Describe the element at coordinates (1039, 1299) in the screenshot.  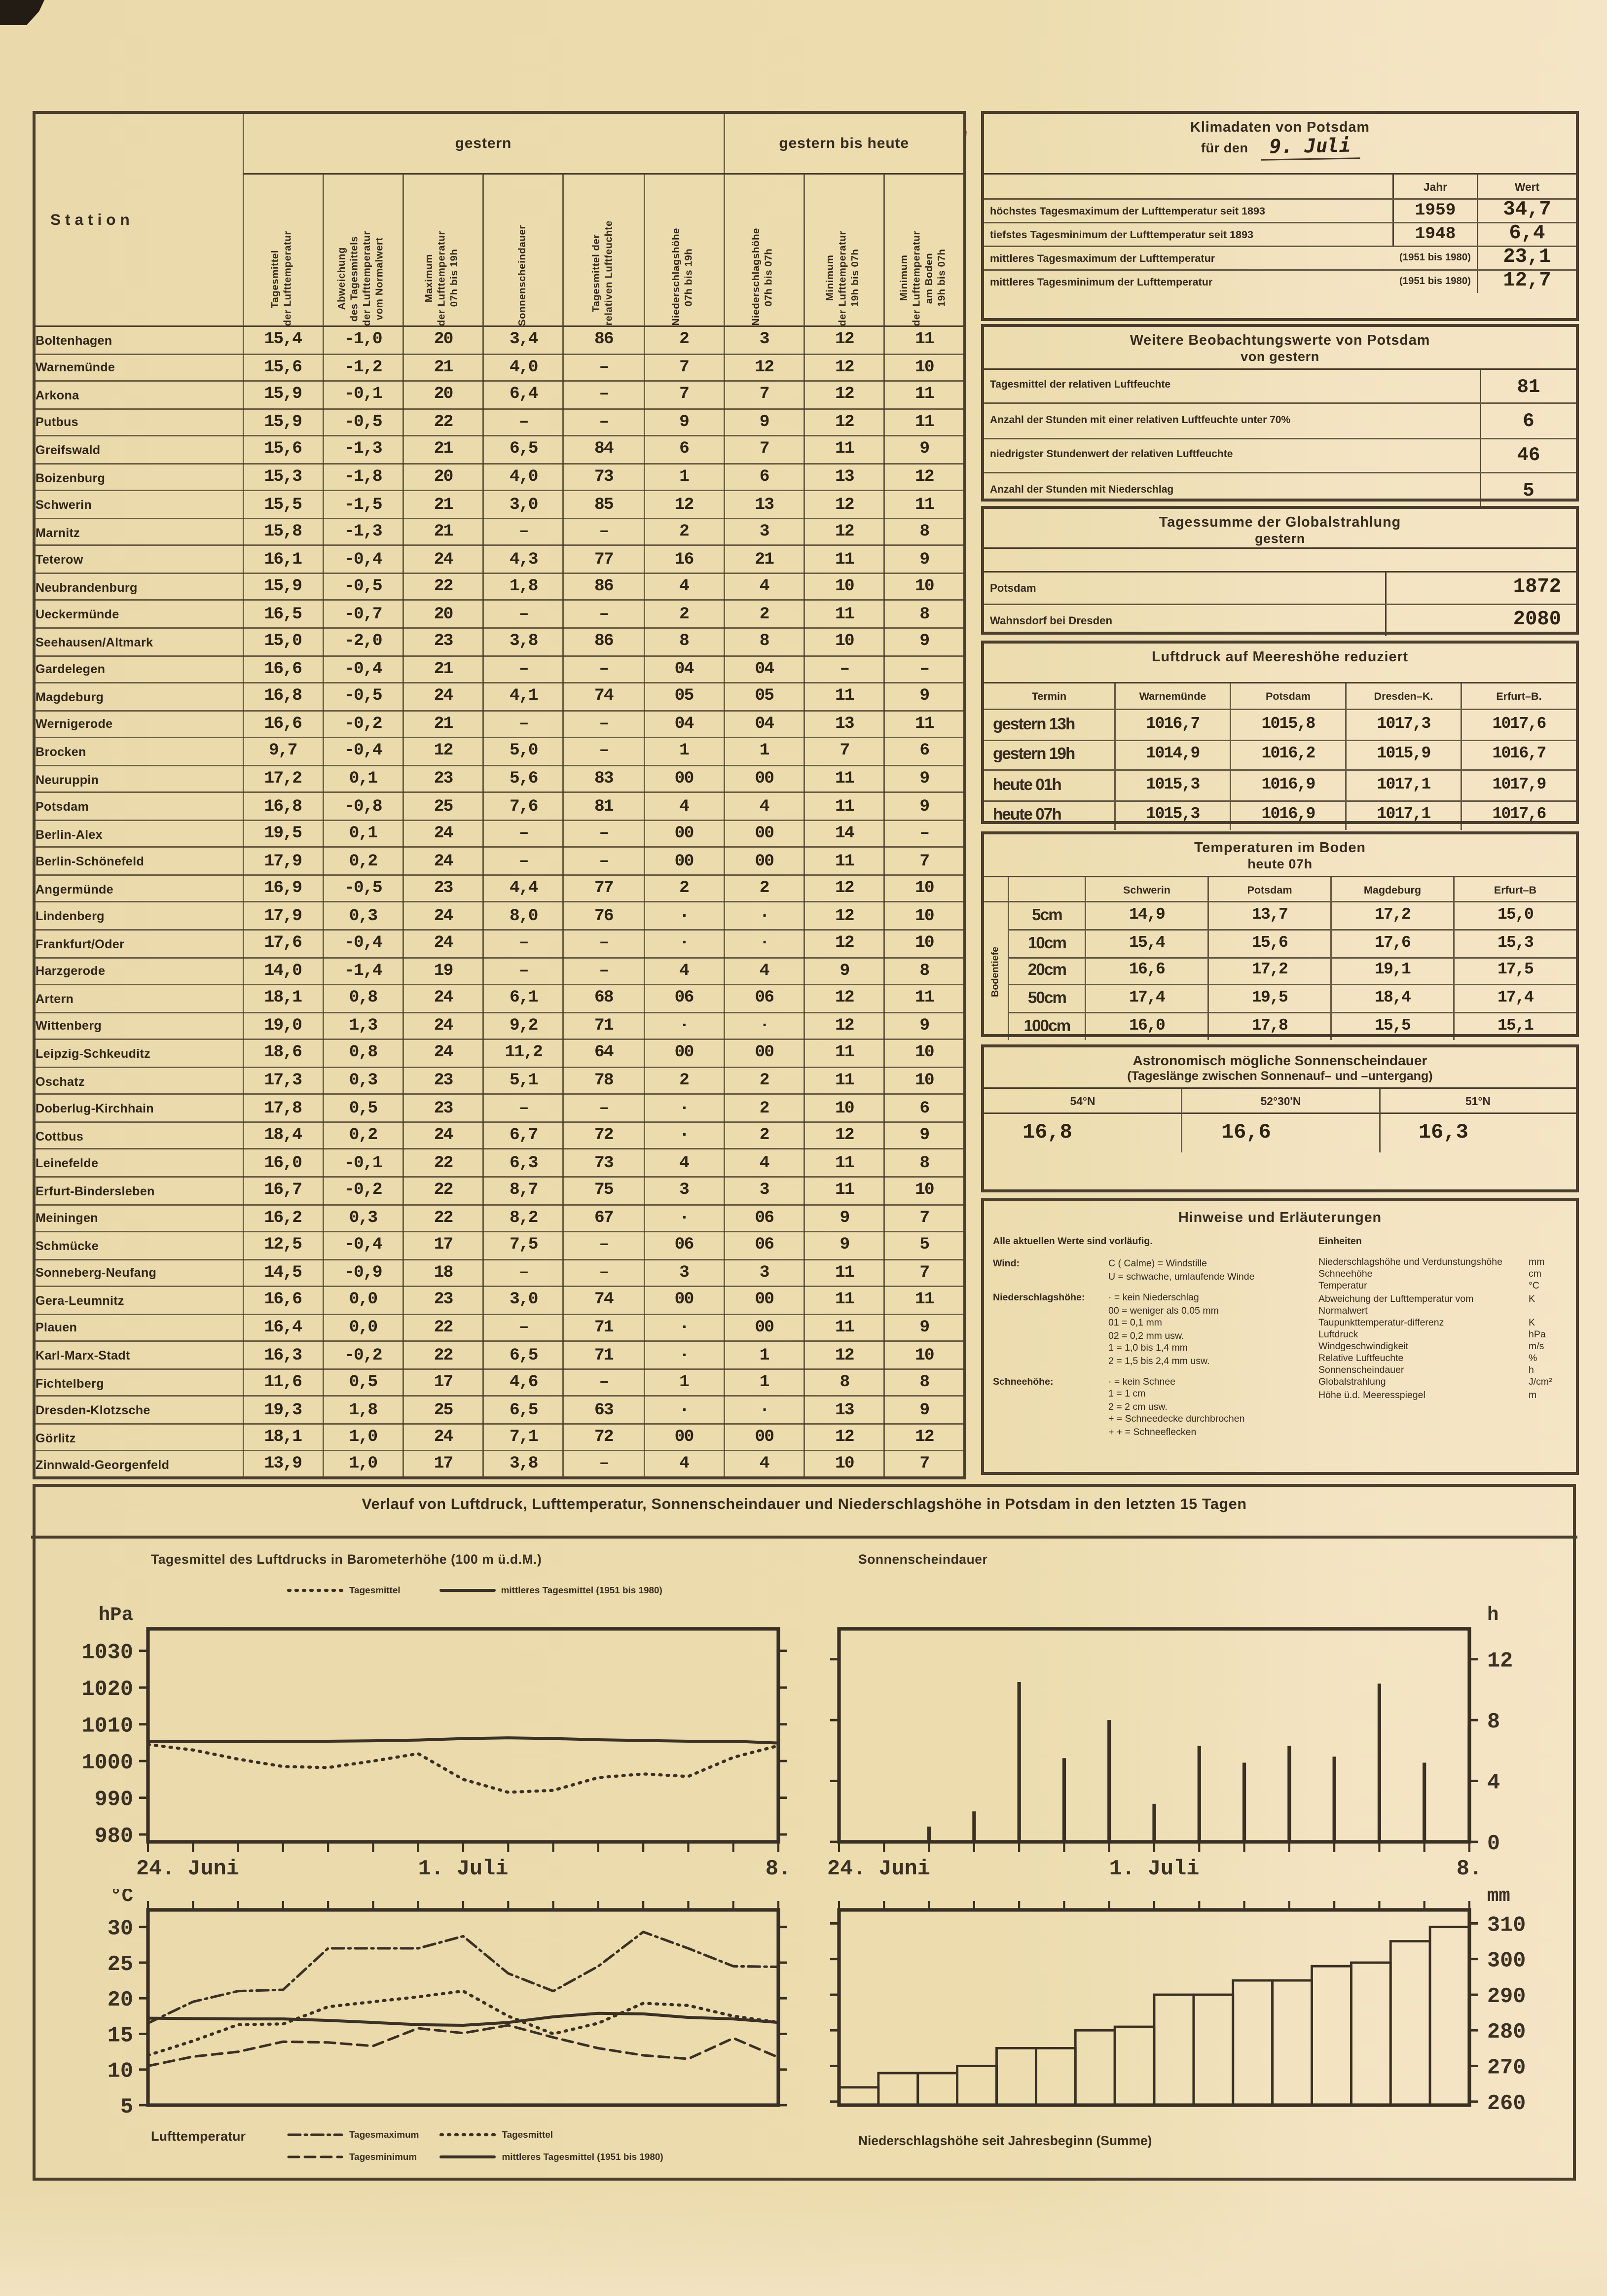
I see `legend-term: Niederschlagshöhe:` at that location.